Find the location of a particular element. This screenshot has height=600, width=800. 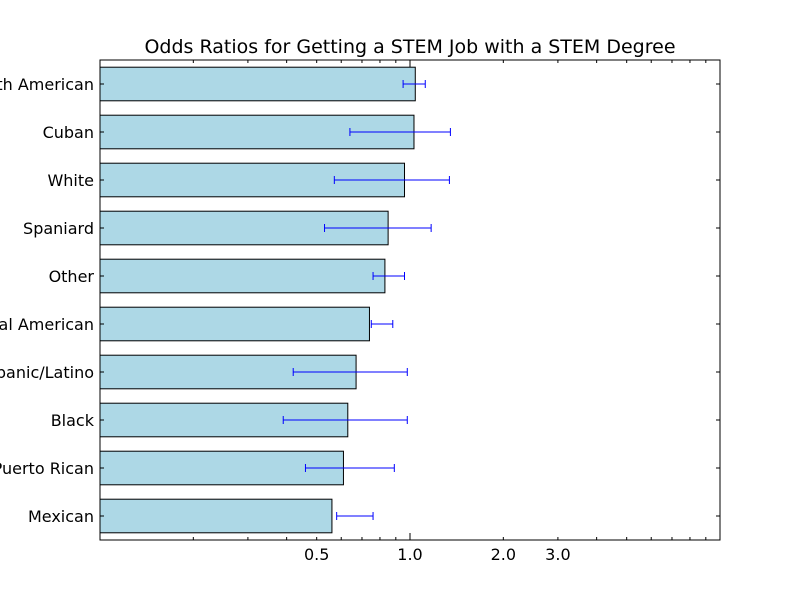

y-tick-label: Cuban is located at coordinates (68, 132).